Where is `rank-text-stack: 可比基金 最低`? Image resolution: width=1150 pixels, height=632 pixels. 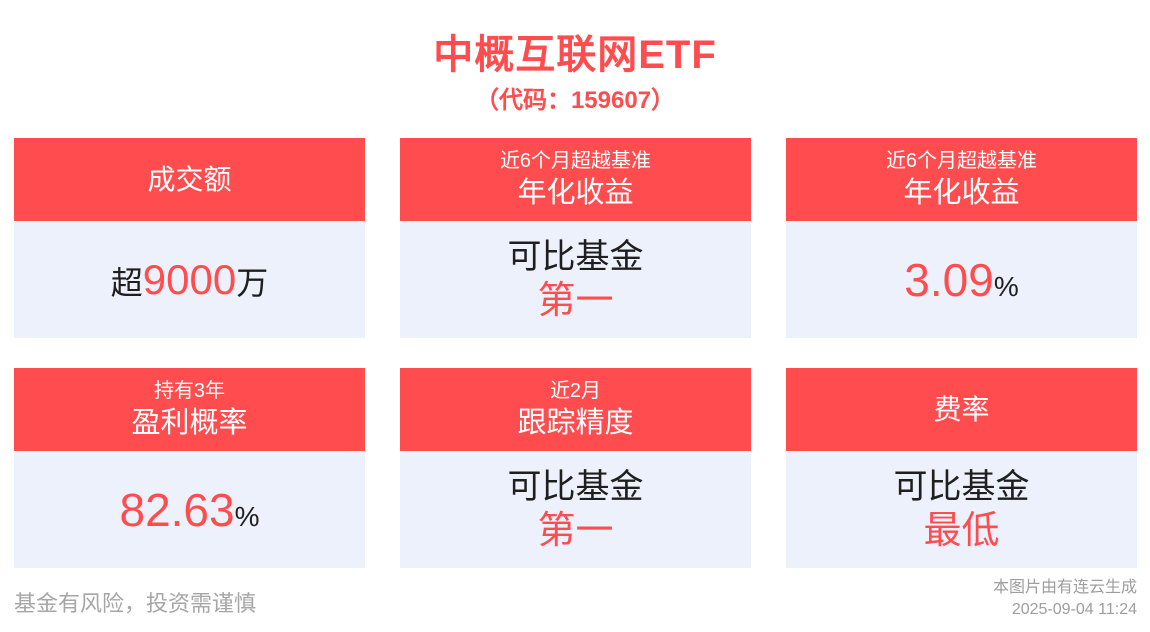 rank-text-stack: 可比基金 最低 is located at coordinates (962, 510).